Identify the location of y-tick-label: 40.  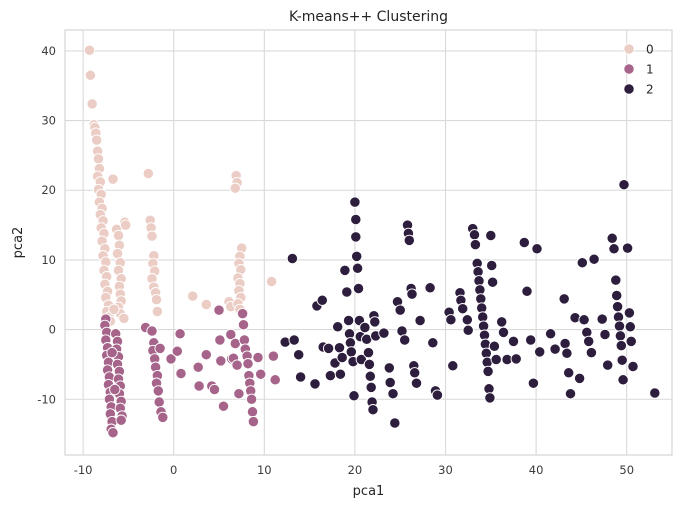
(48, 51).